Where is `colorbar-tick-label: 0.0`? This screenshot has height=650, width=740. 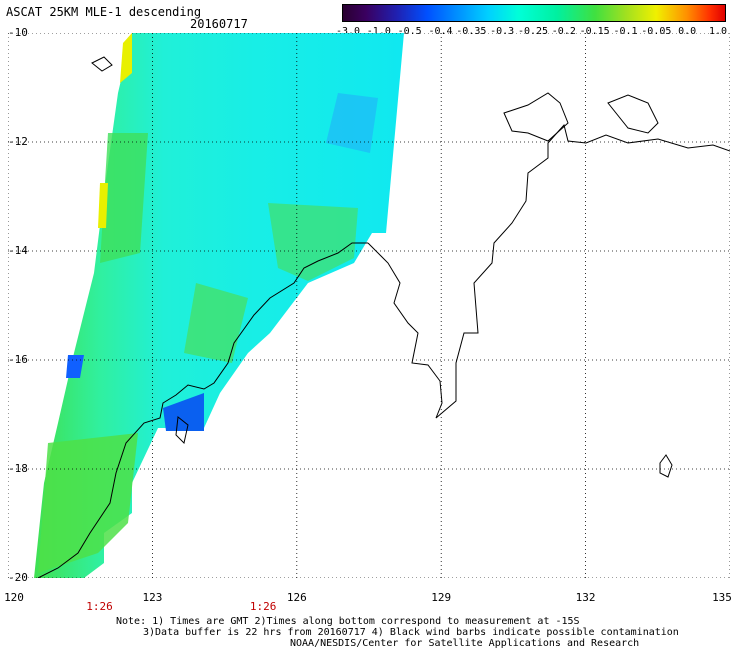
colorbar-tick-label: 0.0 is located at coordinates (687, 31).